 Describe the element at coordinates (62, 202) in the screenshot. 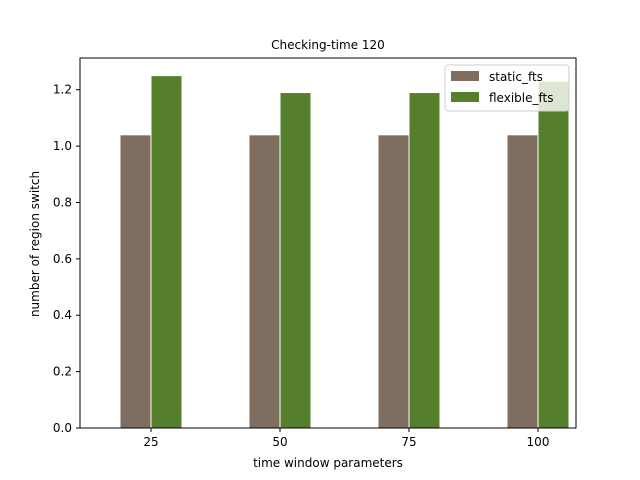

I see `y-tick-label: 0.8` at that location.